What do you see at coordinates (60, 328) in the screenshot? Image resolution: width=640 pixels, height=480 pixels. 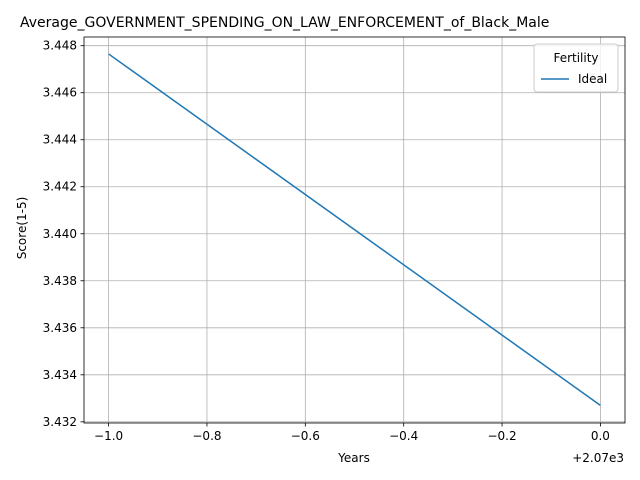 I see `y-tick-label: 3.436` at bounding box center [60, 328].